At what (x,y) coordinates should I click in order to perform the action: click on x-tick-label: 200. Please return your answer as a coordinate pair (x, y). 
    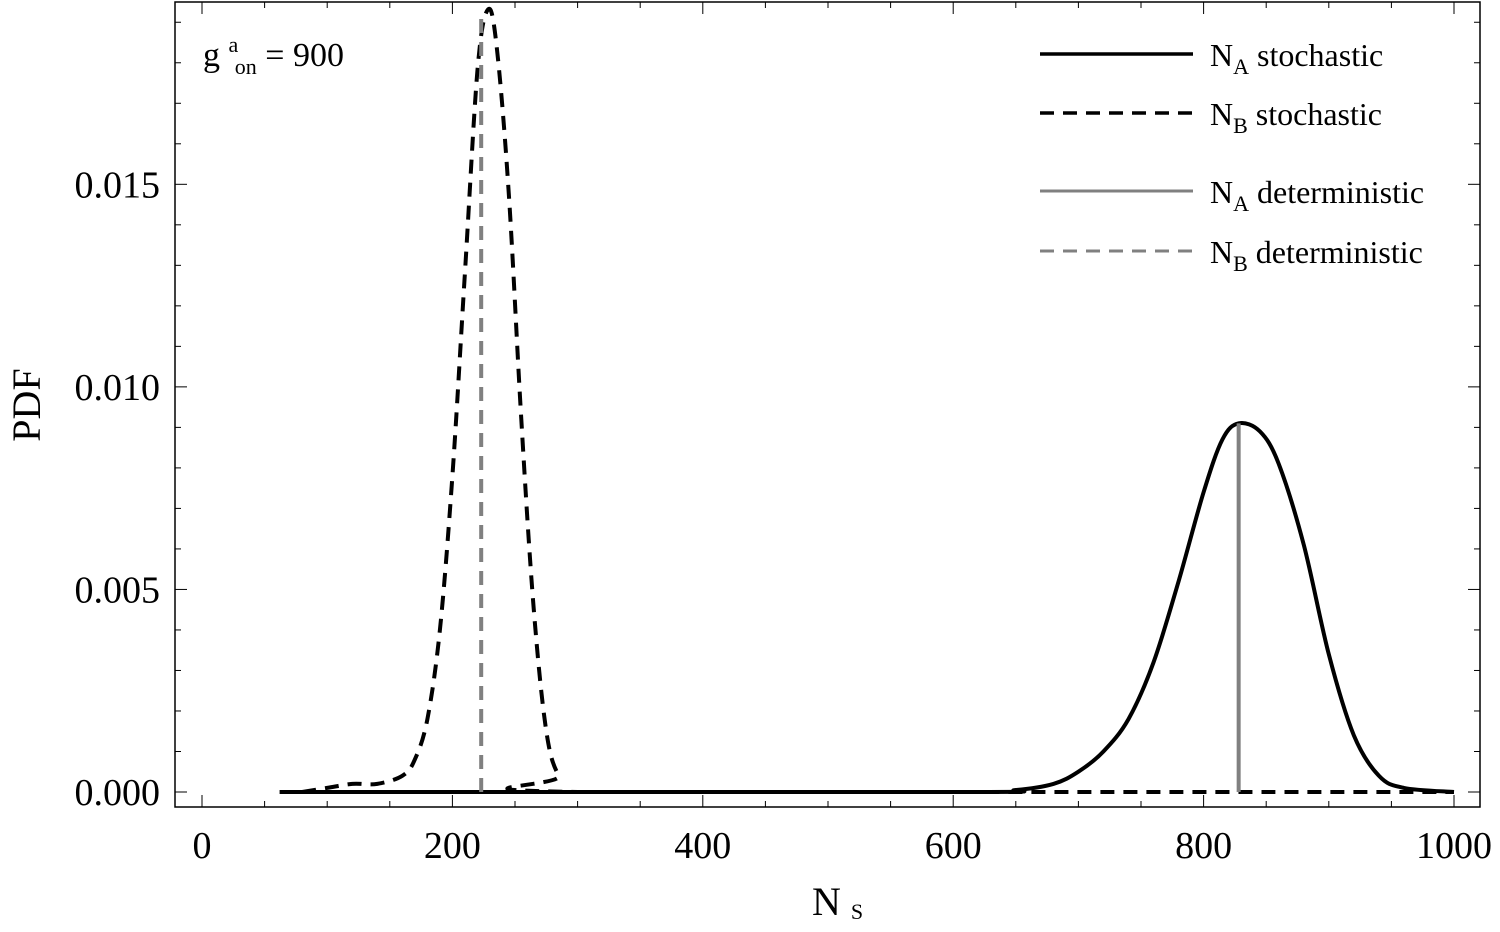
    Looking at the image, I should click on (452, 846).